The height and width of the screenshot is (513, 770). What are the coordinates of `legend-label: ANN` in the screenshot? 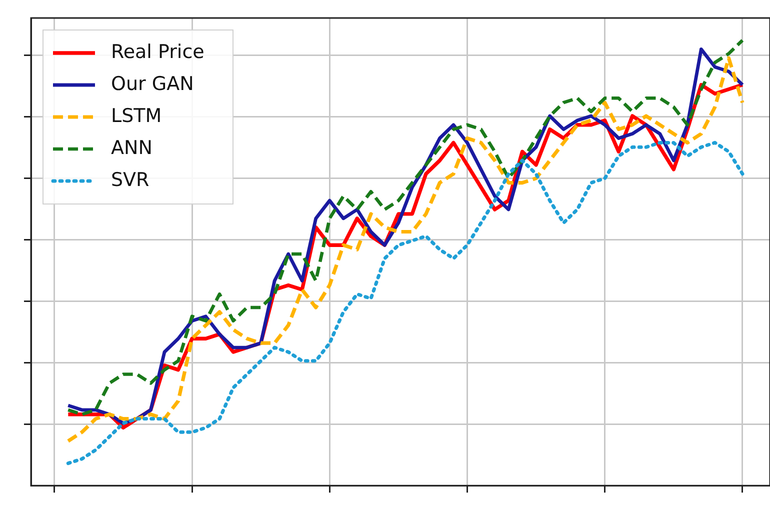 It's located at (131, 147).